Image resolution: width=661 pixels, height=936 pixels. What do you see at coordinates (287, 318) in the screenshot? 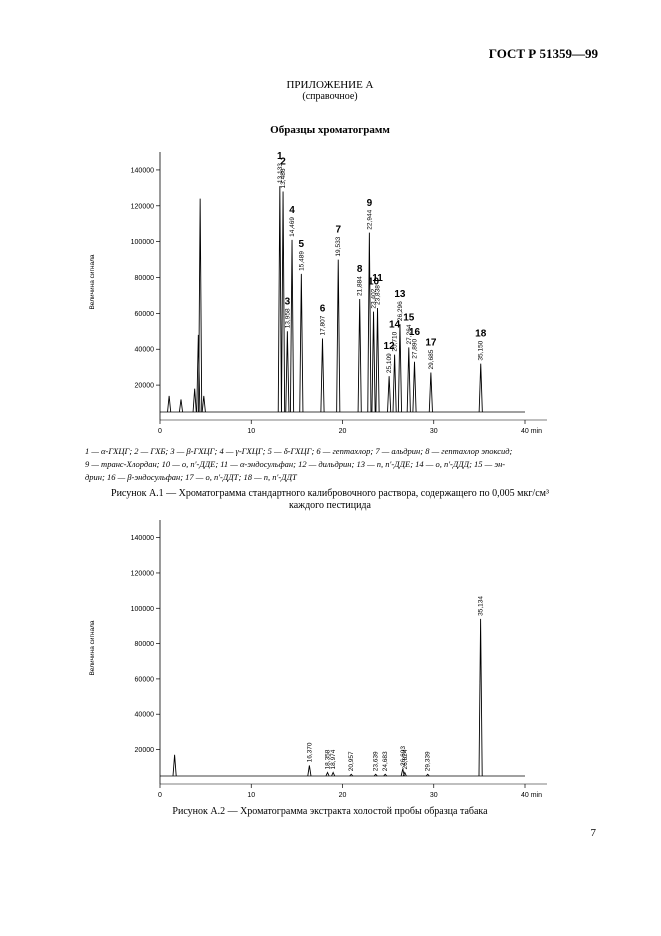
I see `retention-label: 13,958` at bounding box center [287, 318].